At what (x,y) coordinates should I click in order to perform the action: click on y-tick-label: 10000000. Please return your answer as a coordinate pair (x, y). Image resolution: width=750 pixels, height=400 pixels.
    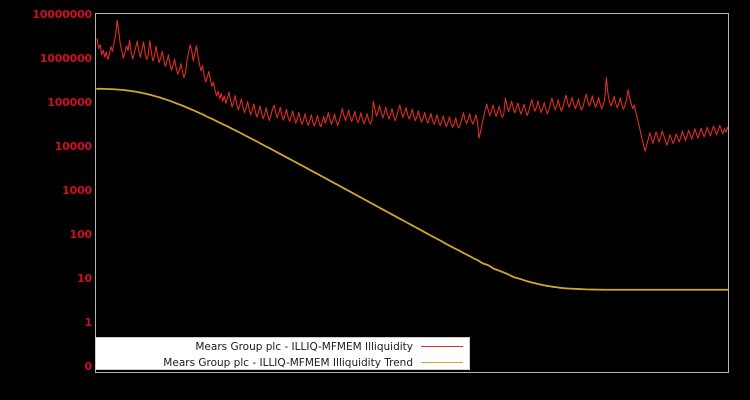
    Looking at the image, I should click on (62, 14).